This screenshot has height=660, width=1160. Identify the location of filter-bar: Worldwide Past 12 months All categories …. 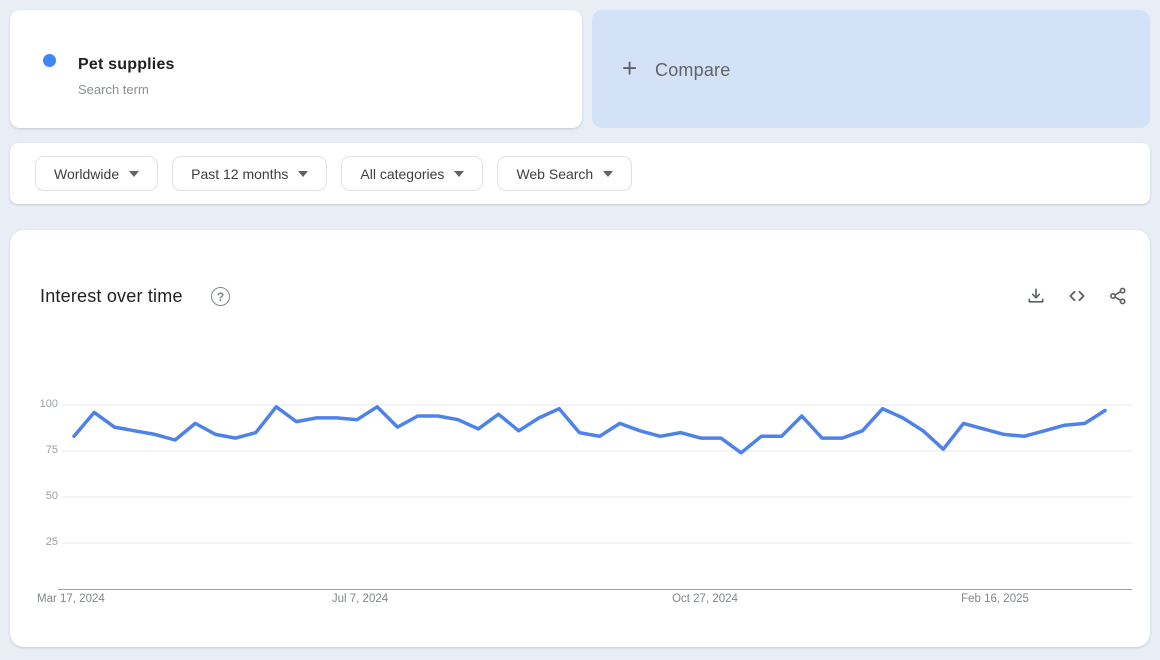
(580, 173).